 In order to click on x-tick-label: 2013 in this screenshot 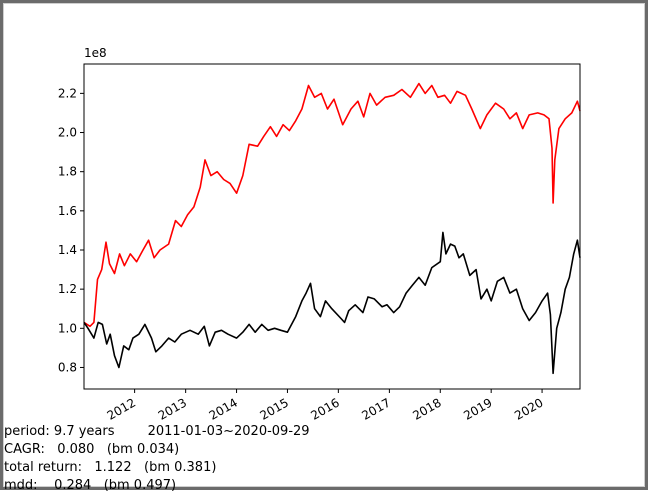, I will do `click(172, 408)`.